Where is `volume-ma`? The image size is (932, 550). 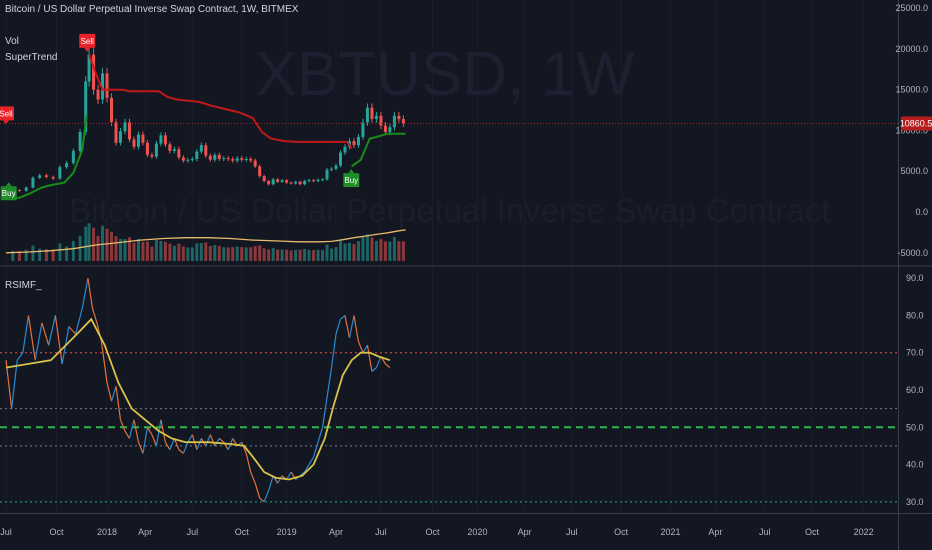 volume-ma is located at coordinates (205, 241).